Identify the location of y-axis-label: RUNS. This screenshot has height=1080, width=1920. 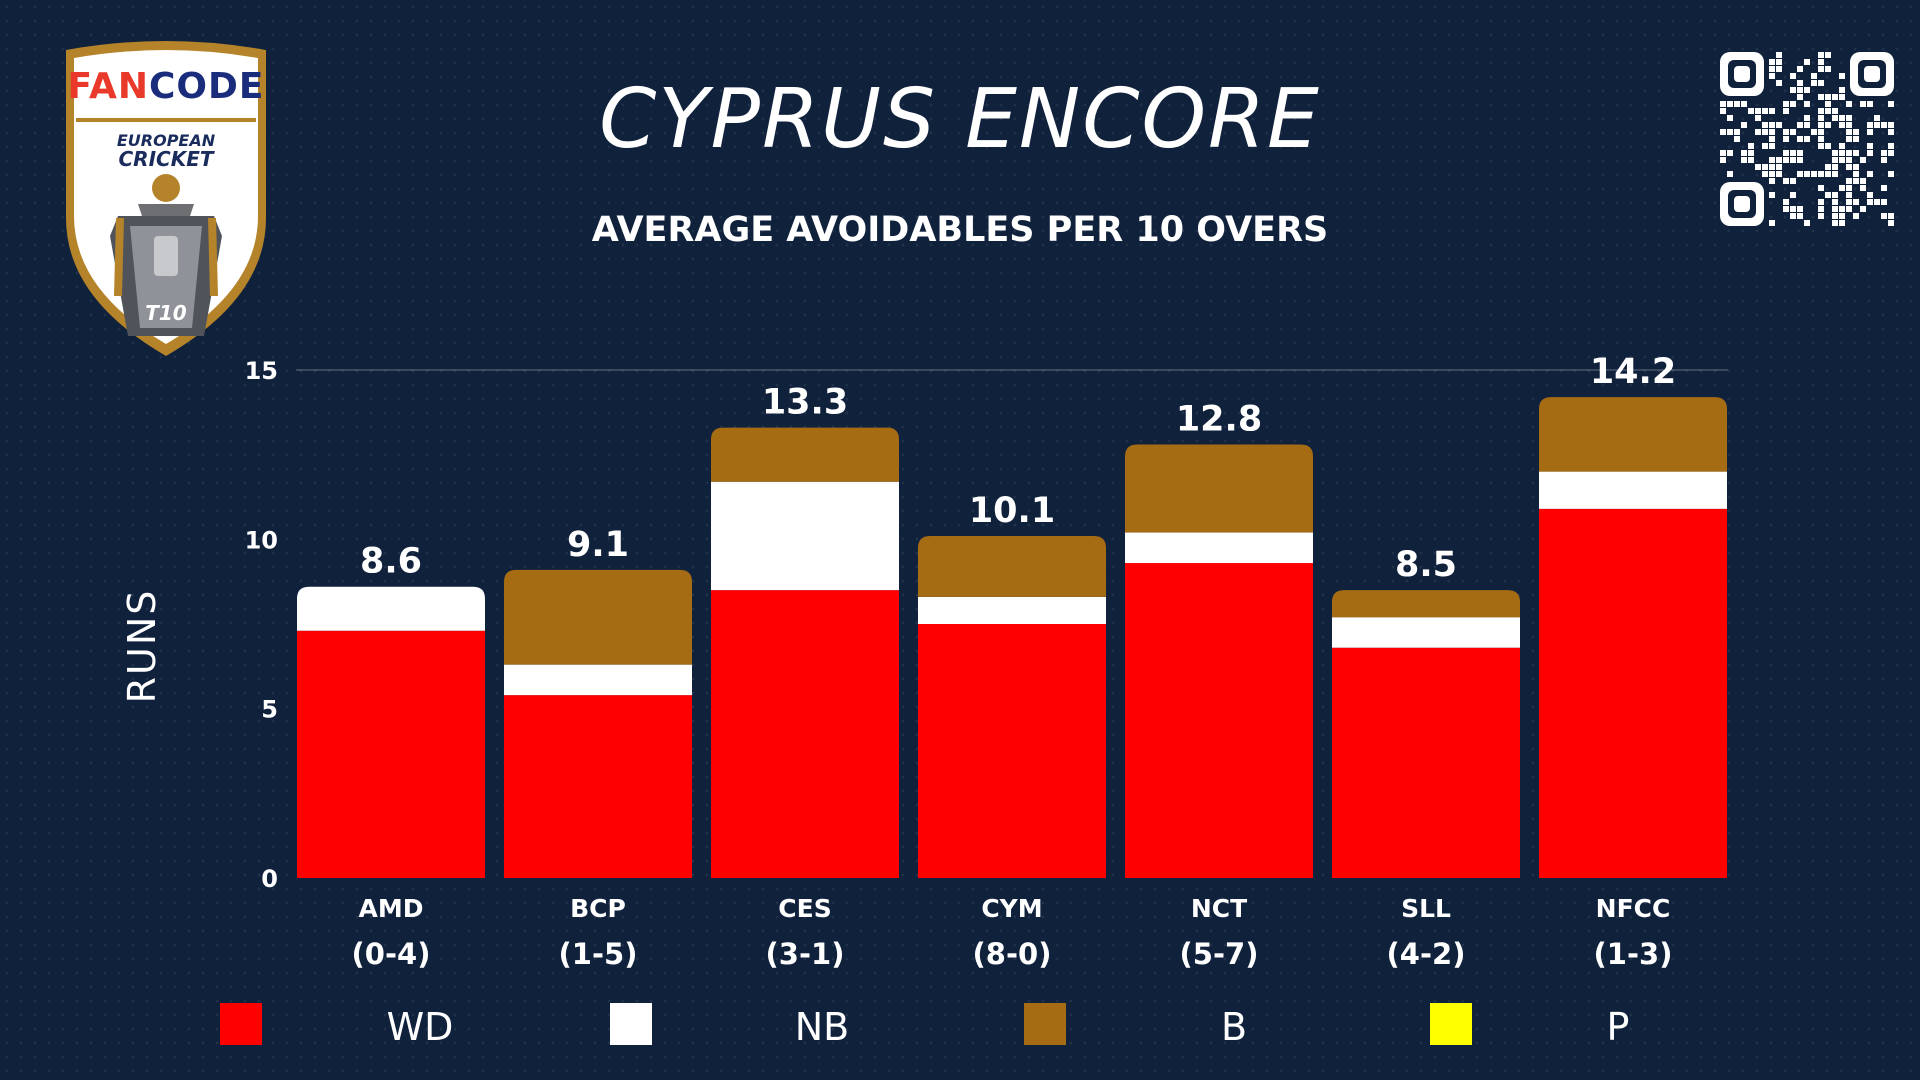
(142, 646).